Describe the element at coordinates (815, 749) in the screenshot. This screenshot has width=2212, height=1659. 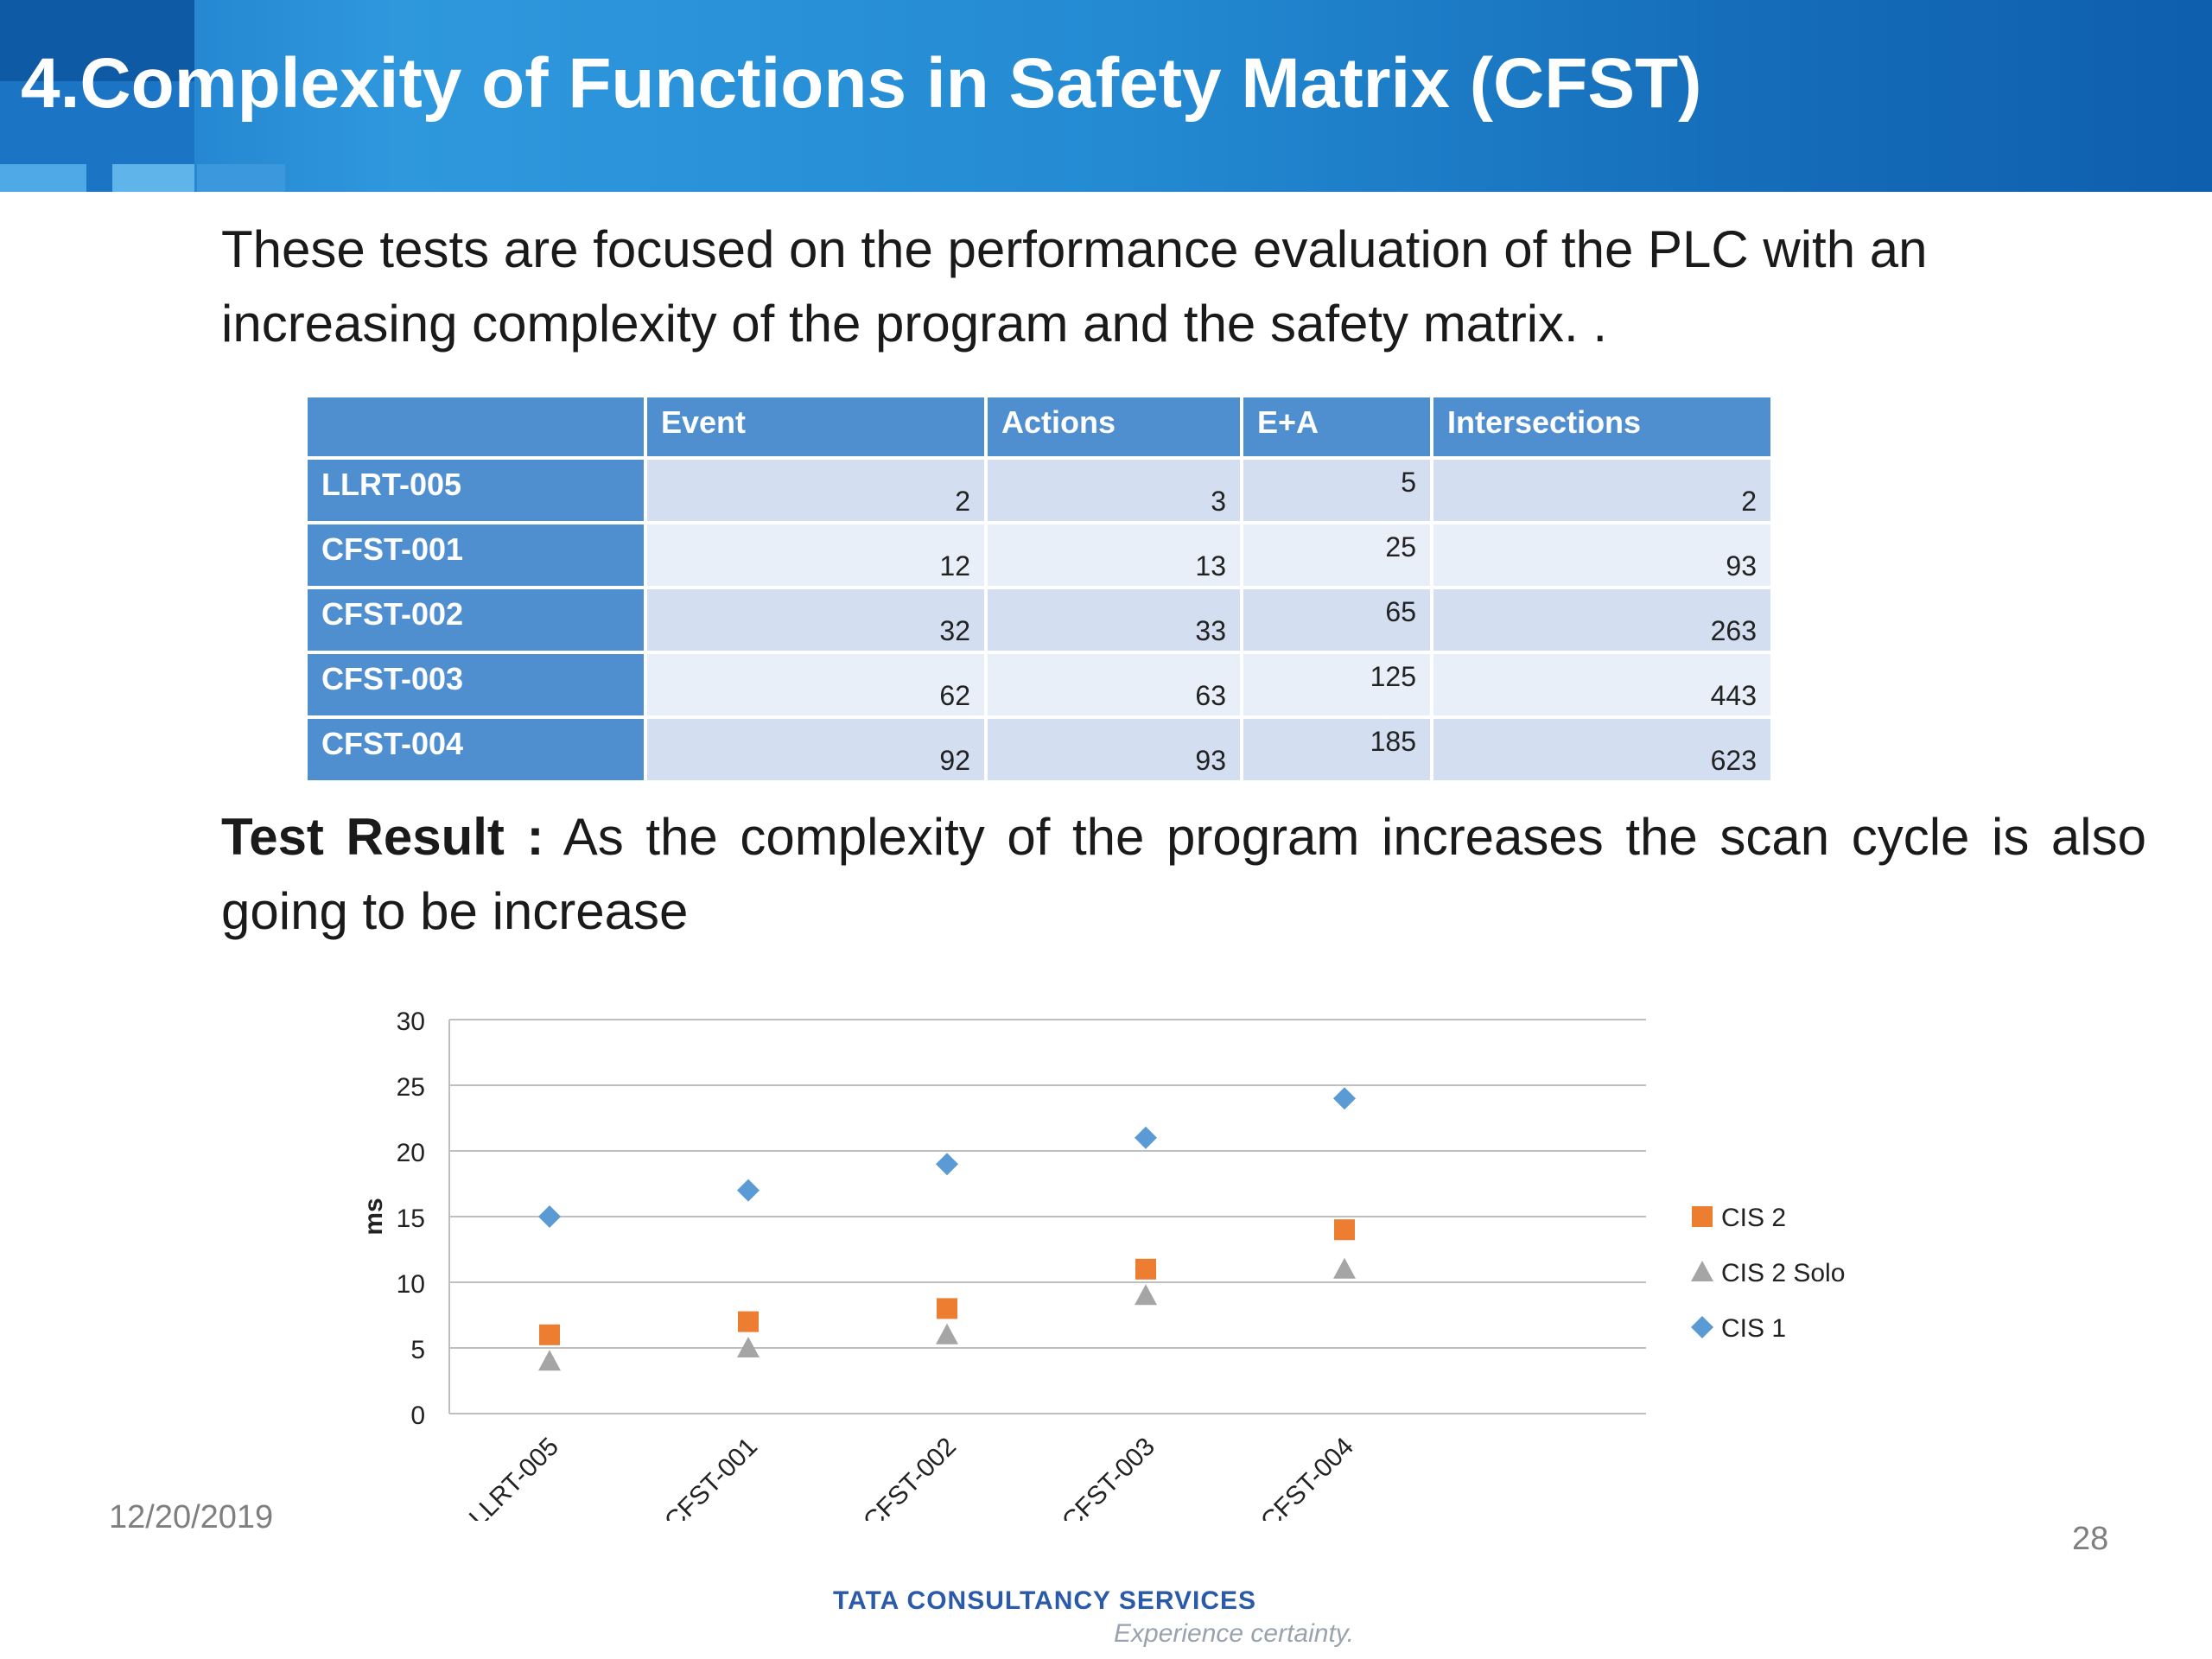
I see `cell-event: 92` at that location.